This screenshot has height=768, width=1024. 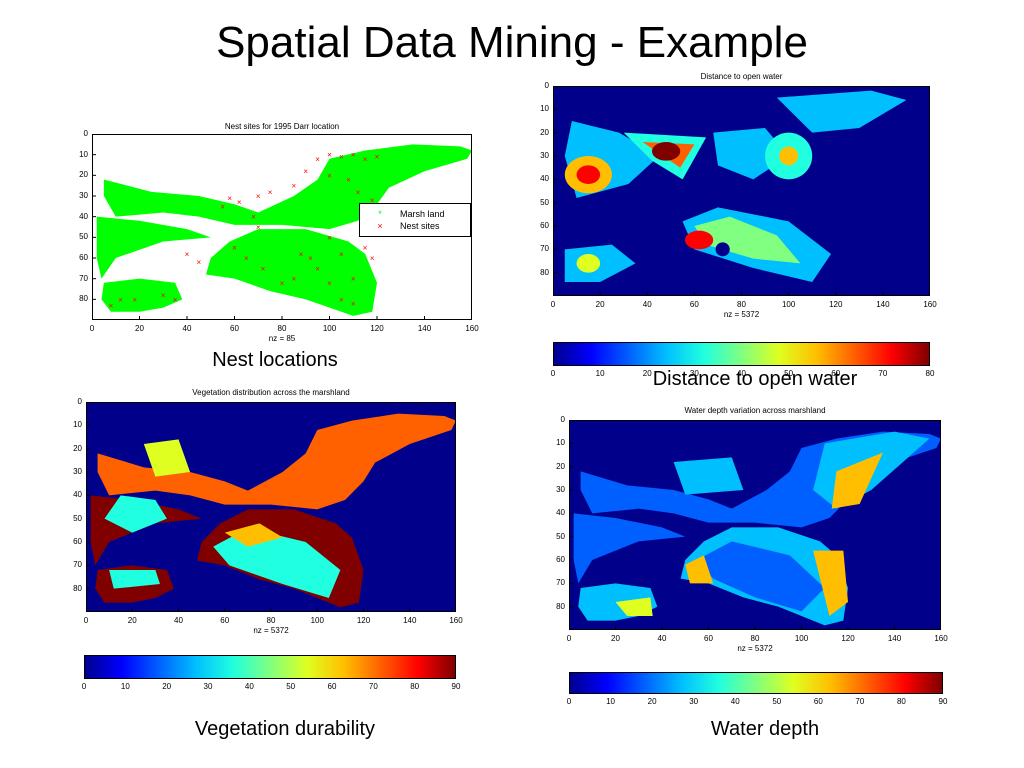 I want to click on distance-colorbar-tick-label: 60, so click(x=836, y=373).